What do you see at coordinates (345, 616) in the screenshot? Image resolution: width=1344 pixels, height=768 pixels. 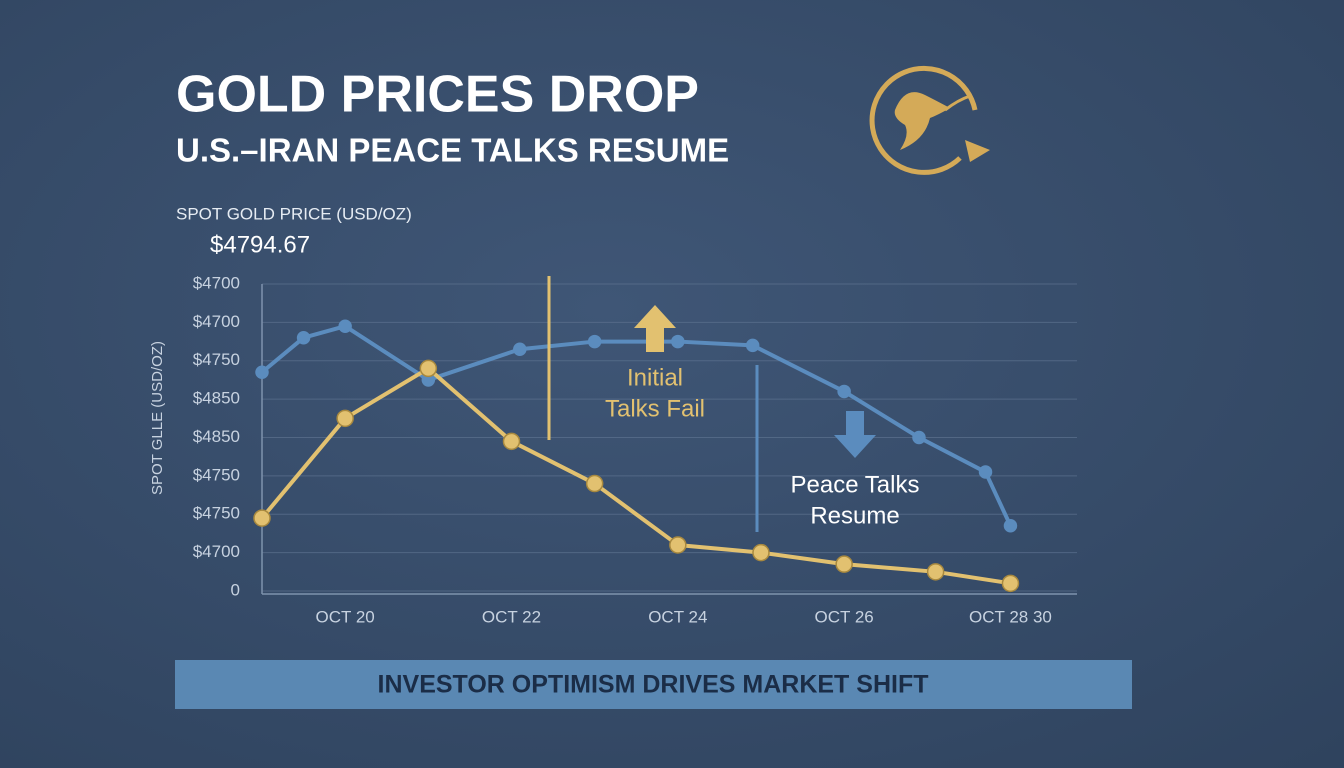 I see `x-tick-label: OCT 20` at bounding box center [345, 616].